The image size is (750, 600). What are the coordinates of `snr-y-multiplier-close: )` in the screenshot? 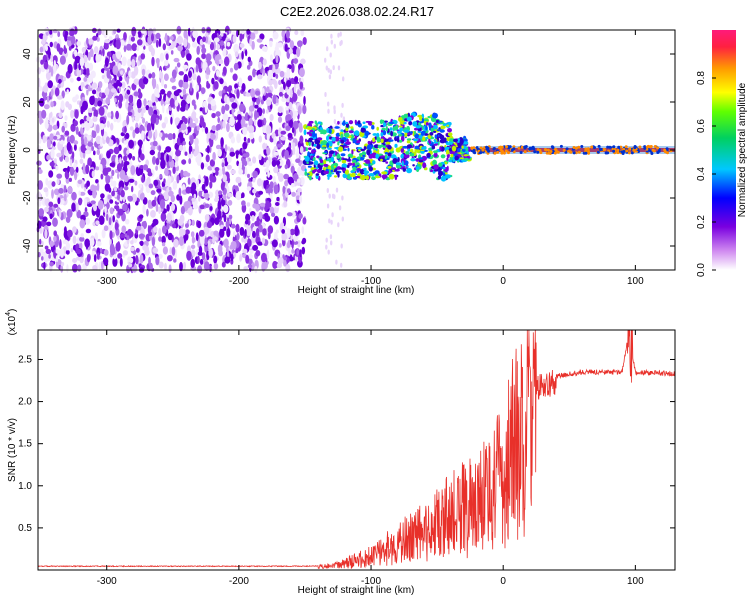 It's located at (12, 310).